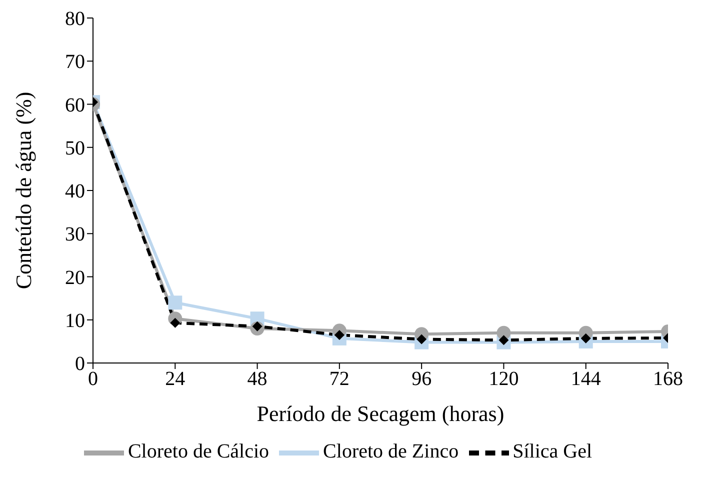 The height and width of the screenshot is (486, 702). I want to click on y-tick-label: 20, so click(75, 277).